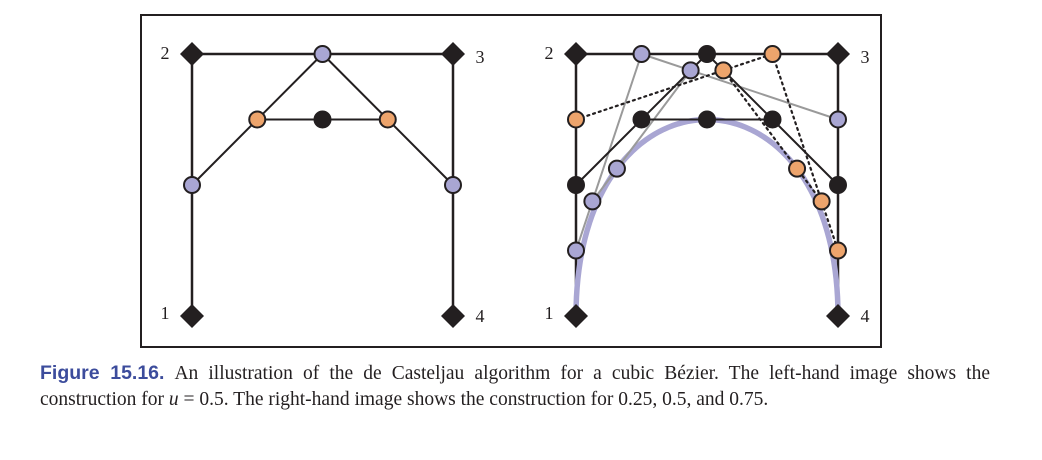  I want to click on right-control-label-4: 4, so click(865, 316).